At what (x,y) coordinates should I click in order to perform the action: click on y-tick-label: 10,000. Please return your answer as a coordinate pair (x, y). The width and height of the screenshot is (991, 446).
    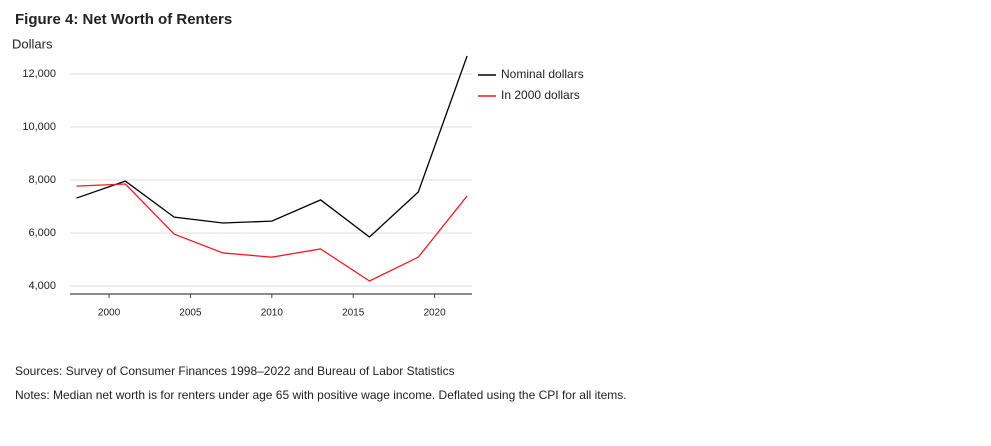
    Looking at the image, I should click on (39, 127).